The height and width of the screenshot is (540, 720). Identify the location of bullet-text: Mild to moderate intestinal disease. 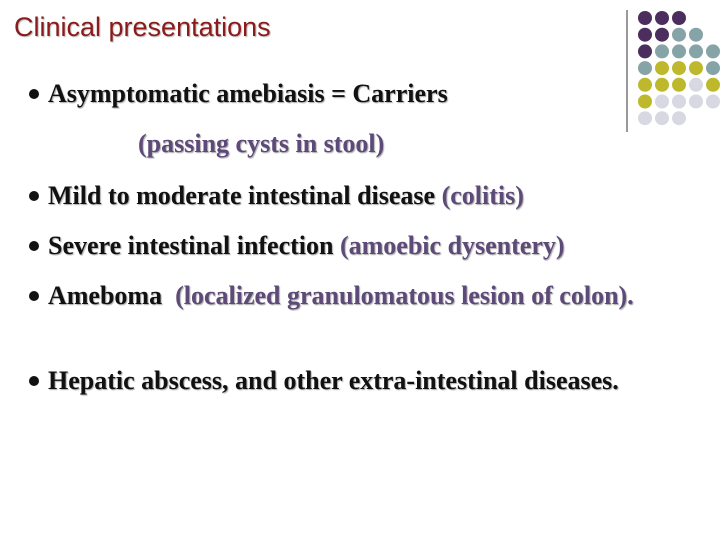
(242, 195).